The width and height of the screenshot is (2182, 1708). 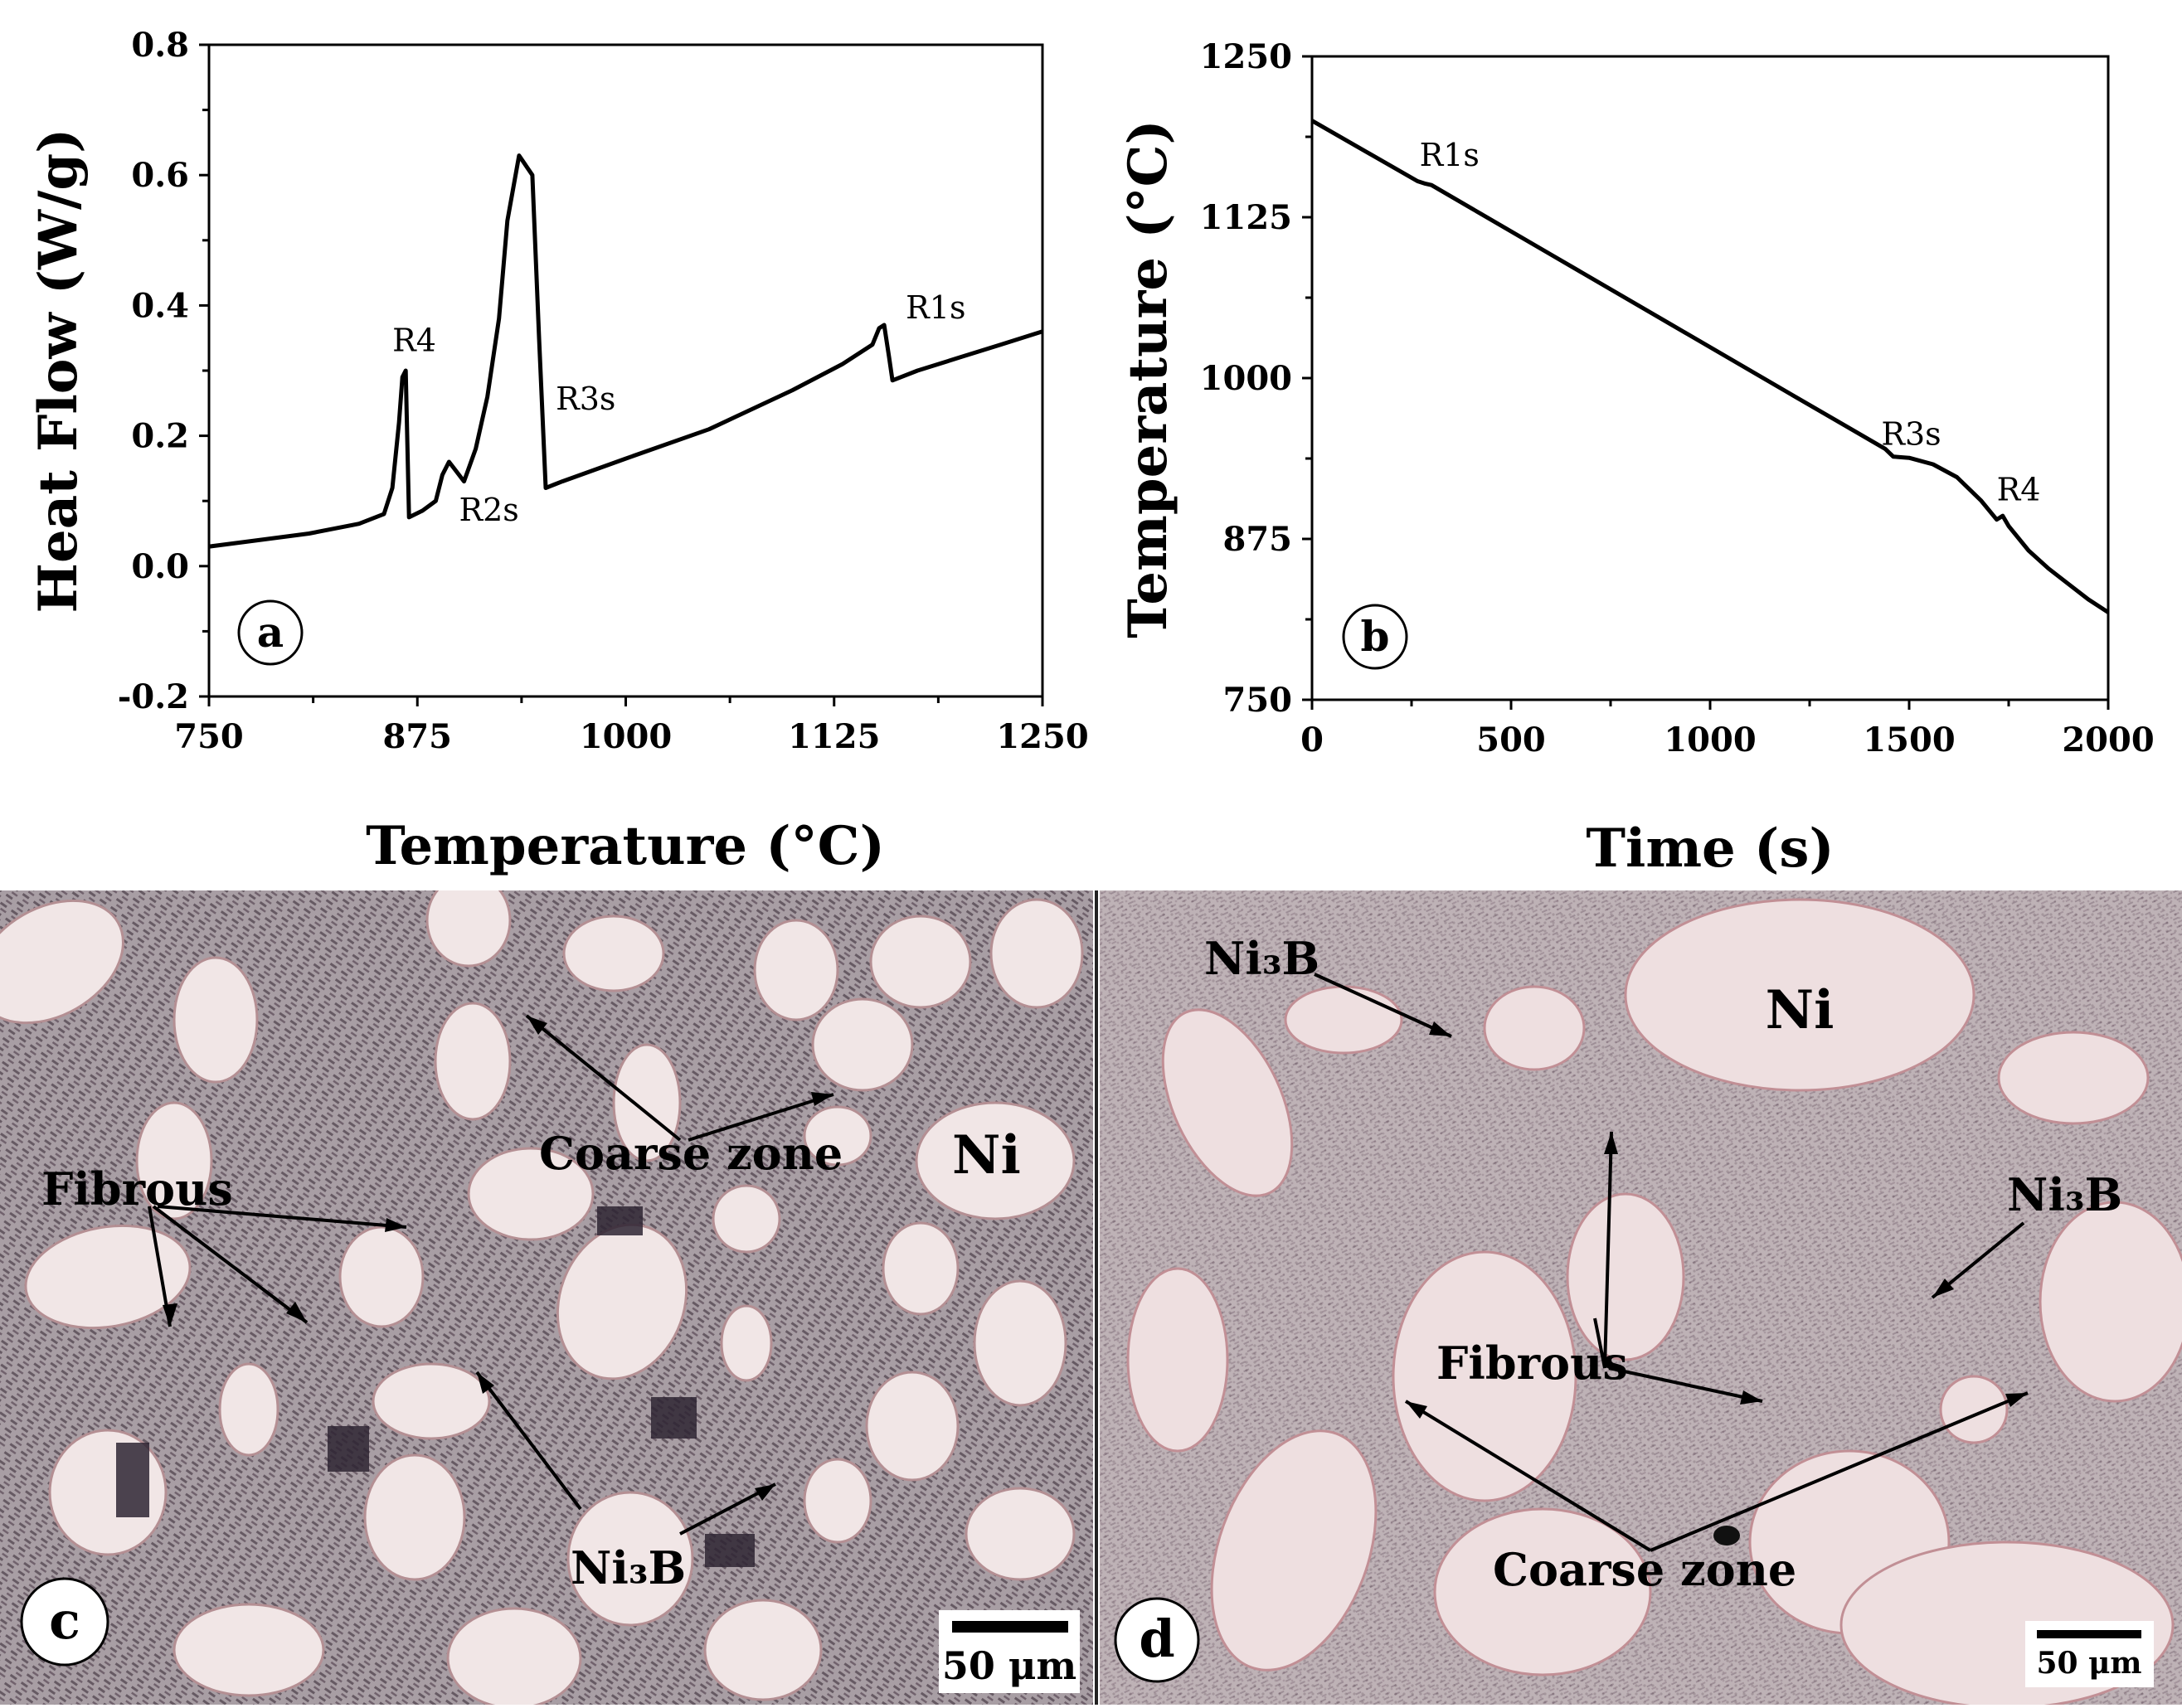 What do you see at coordinates (137, 1188) in the screenshot?
I see `panel-c-label-fibrous: Fibrous` at bounding box center [137, 1188].